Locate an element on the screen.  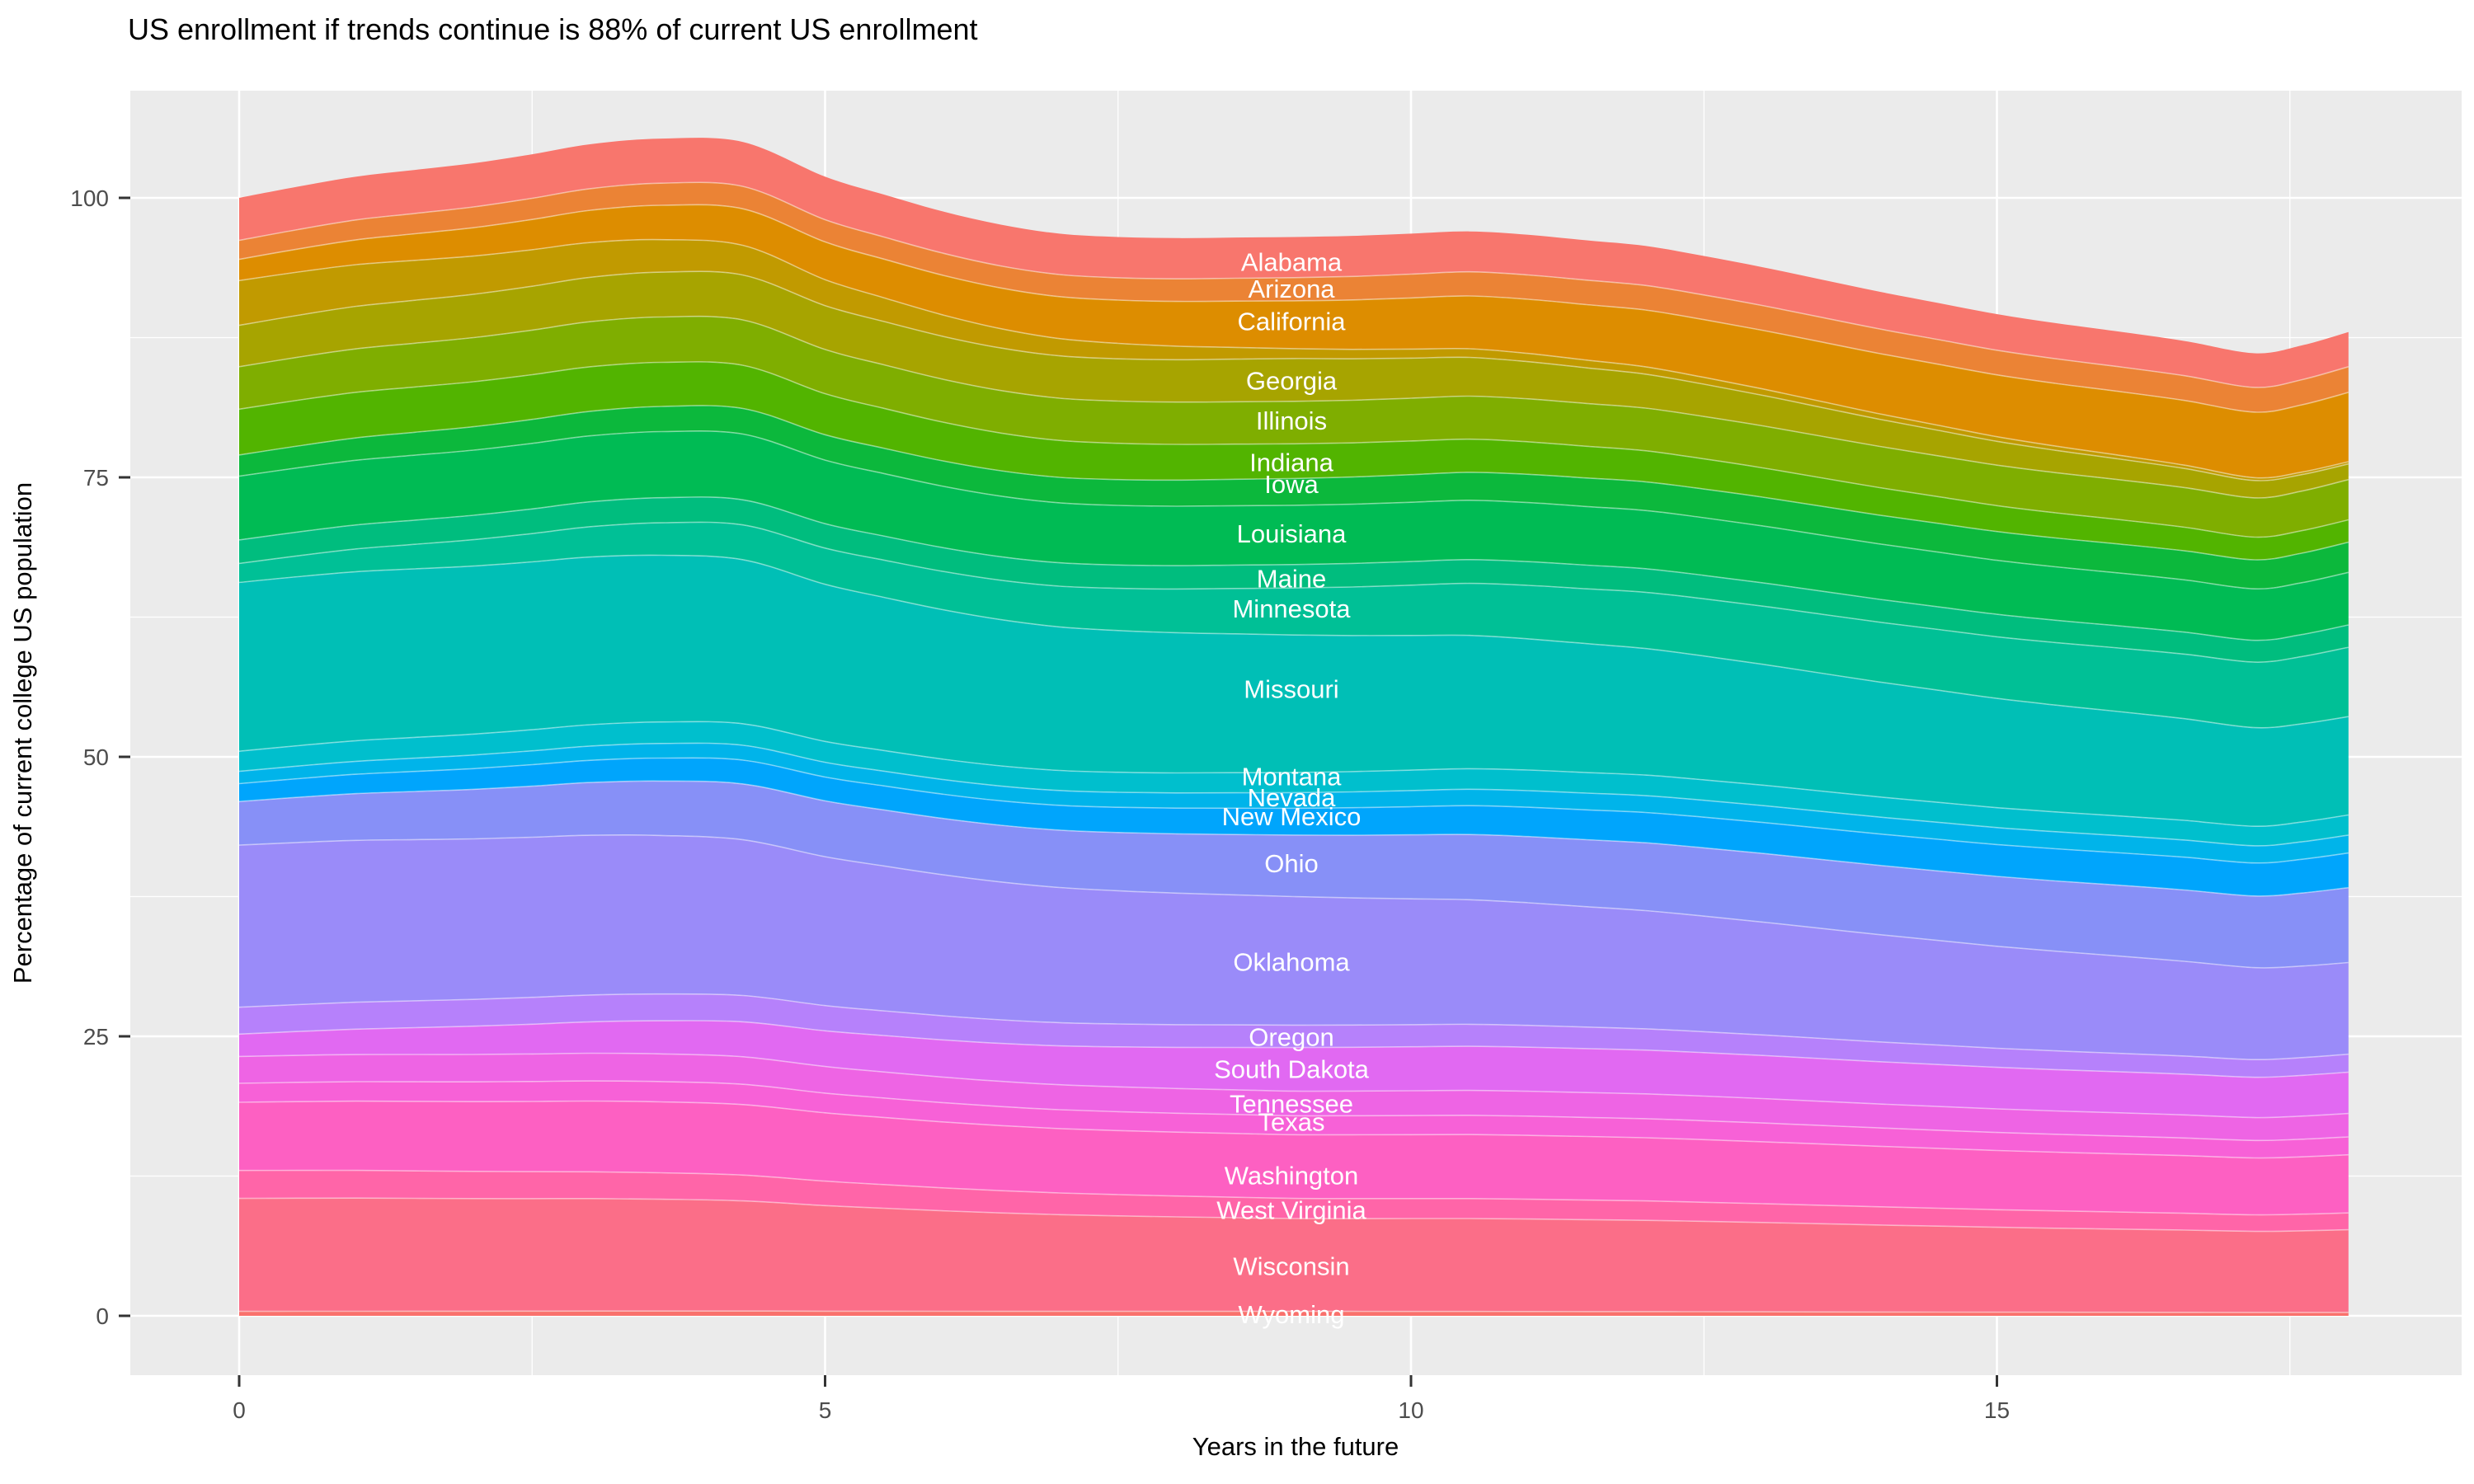
state-label-indiana: Indiana is located at coordinates (1291, 463).